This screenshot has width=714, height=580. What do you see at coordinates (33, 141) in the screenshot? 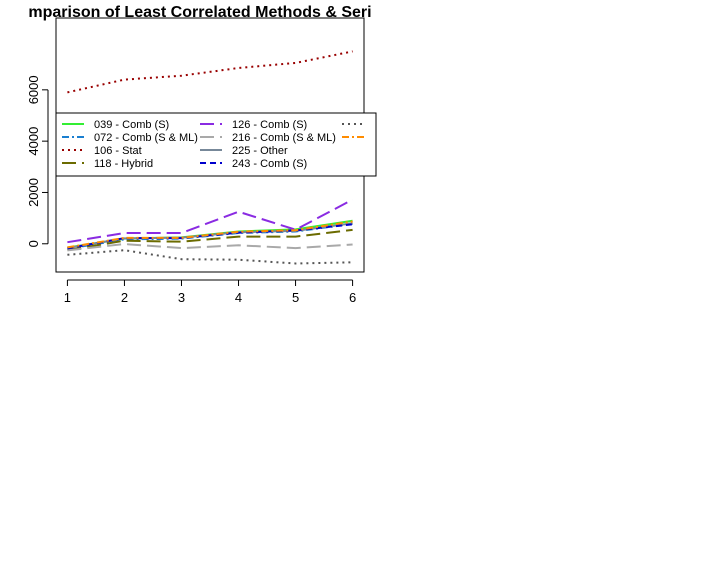
I see `y-tick-label: 4000` at bounding box center [33, 141].